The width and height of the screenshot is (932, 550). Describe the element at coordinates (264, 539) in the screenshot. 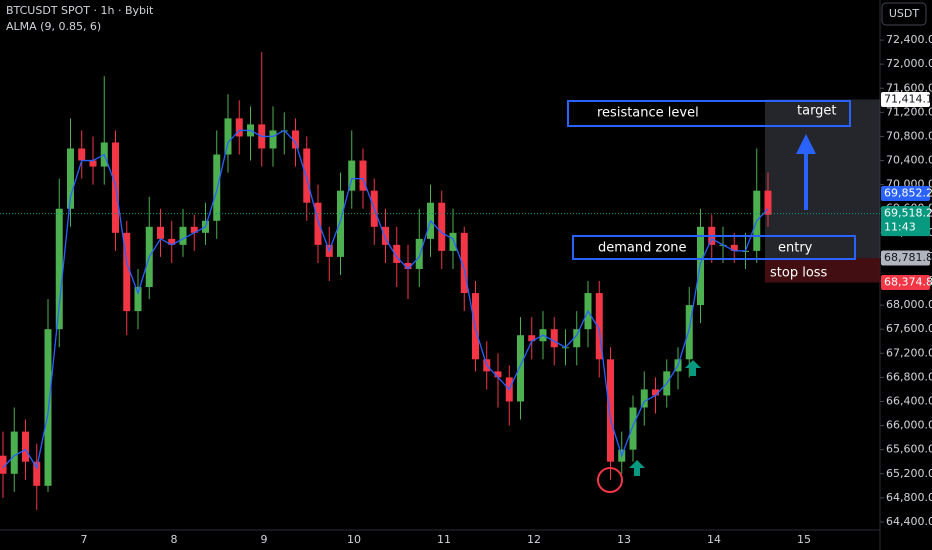

I see `x-tick-label: 9` at that location.